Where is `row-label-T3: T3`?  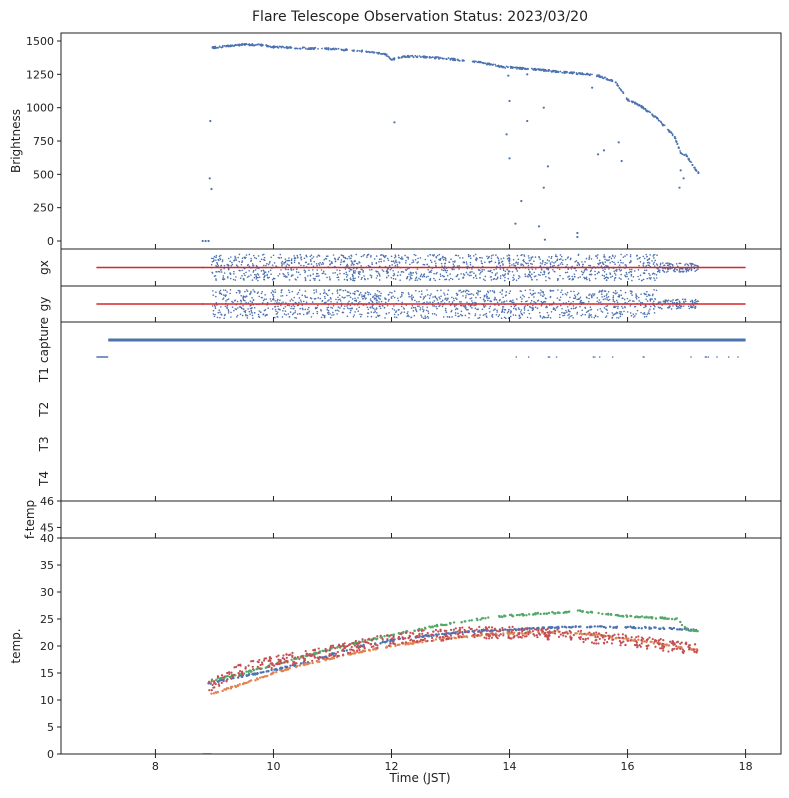
row-label-T3: T3 is located at coordinates (44, 444).